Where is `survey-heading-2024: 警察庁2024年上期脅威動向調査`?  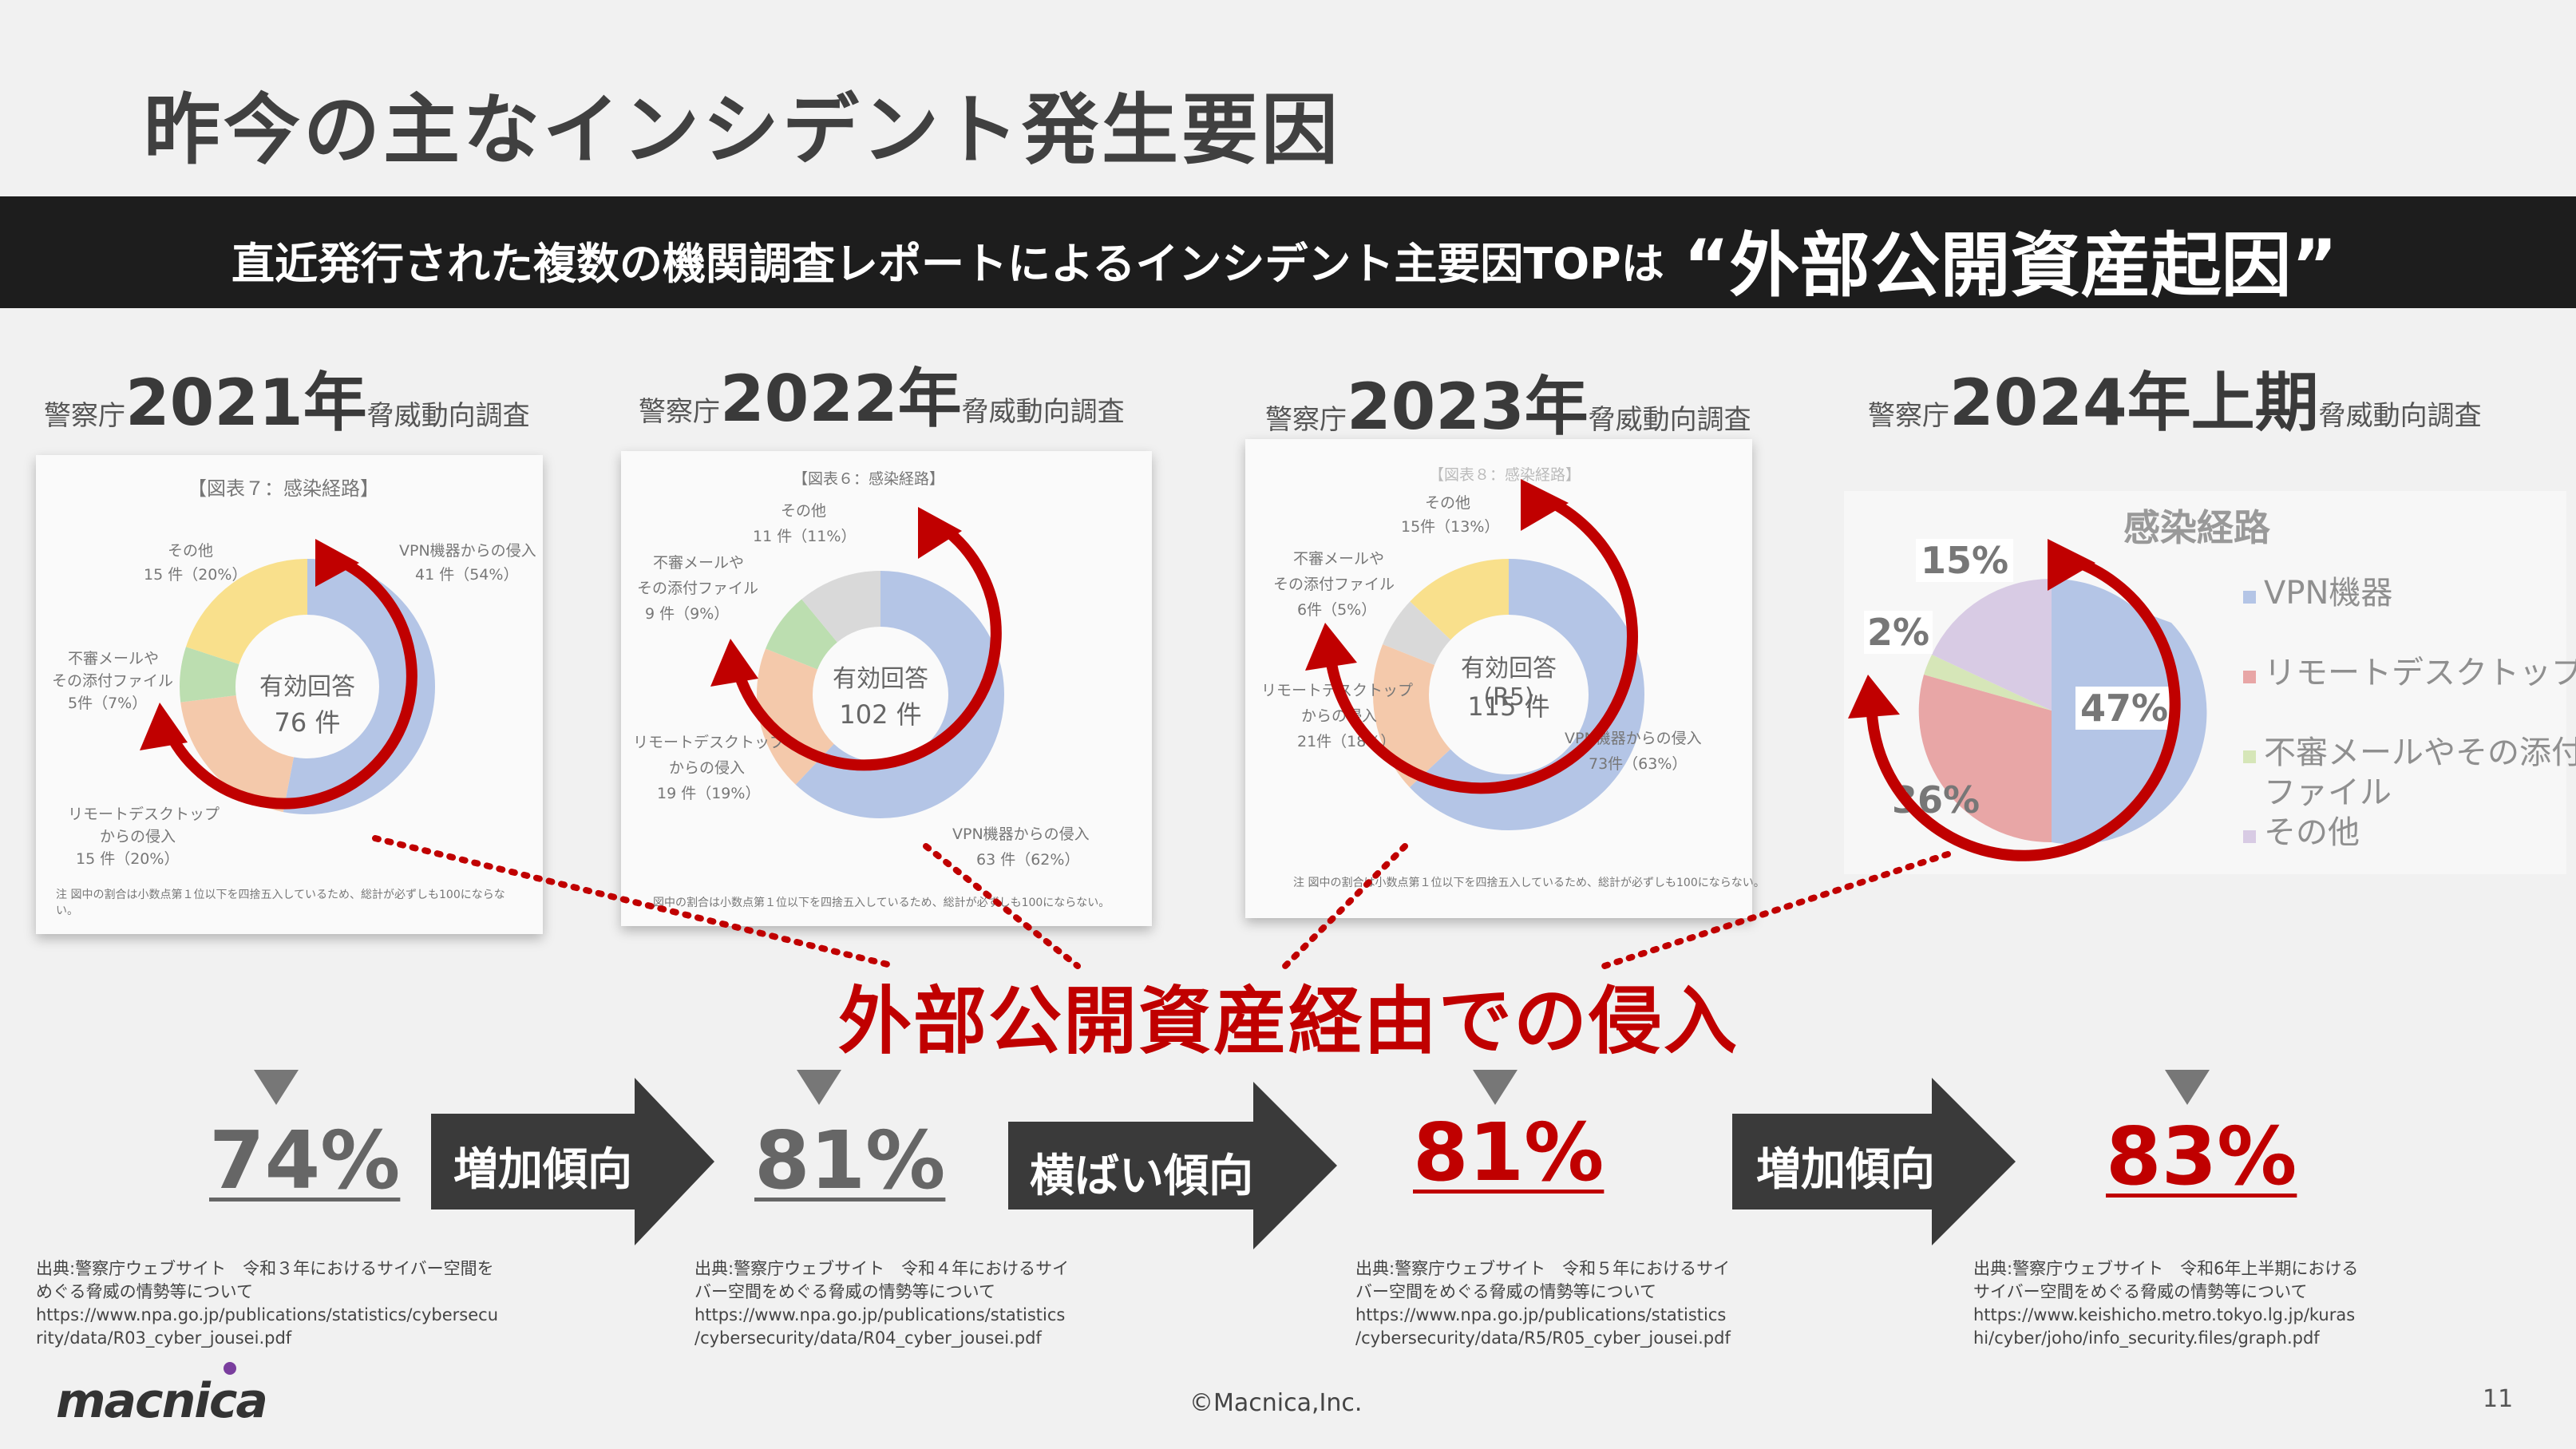 survey-heading-2024: 警察庁2024年上期脅威動向調査 is located at coordinates (2175, 398).